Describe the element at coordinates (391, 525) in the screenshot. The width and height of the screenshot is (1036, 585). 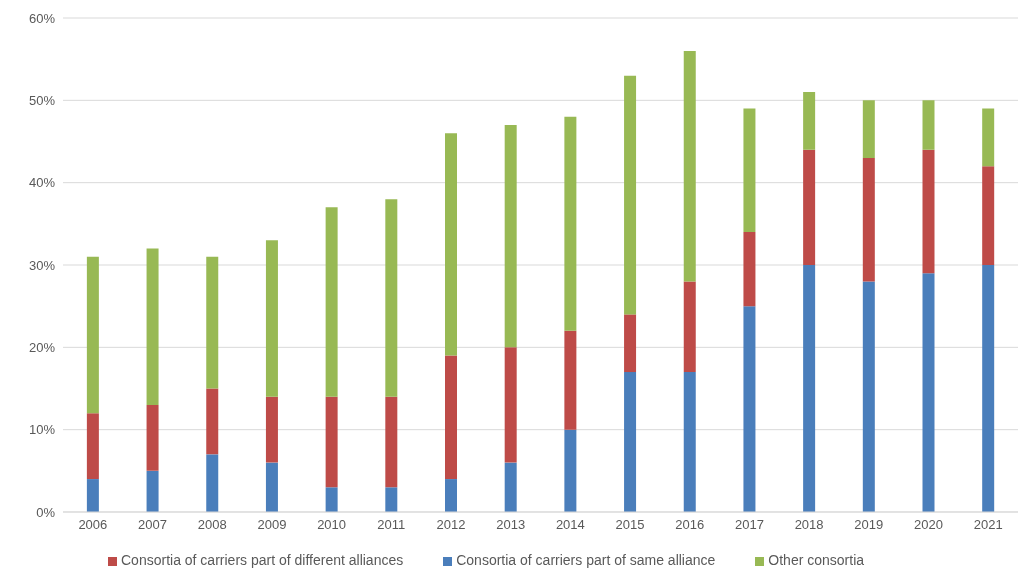
I see `x-tick-label: 2011` at that location.